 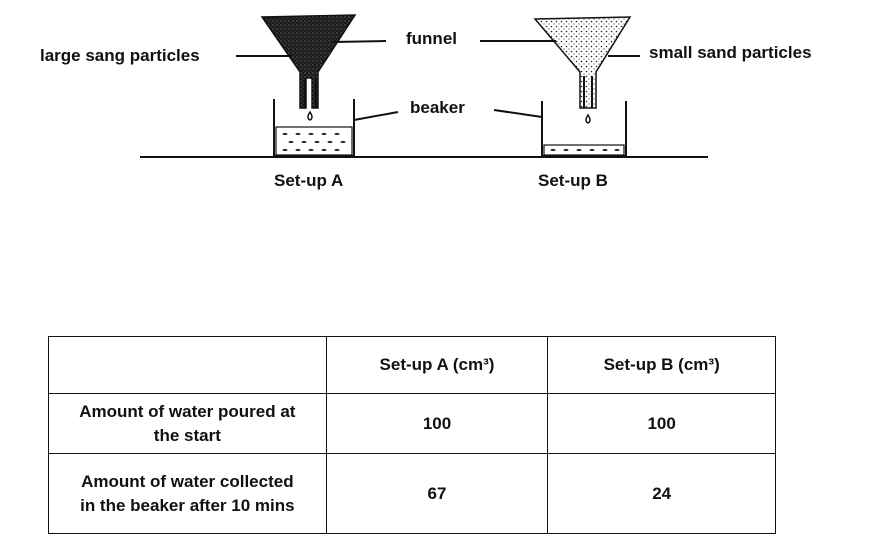 What do you see at coordinates (314, 128) in the screenshot?
I see `beaker-a` at bounding box center [314, 128].